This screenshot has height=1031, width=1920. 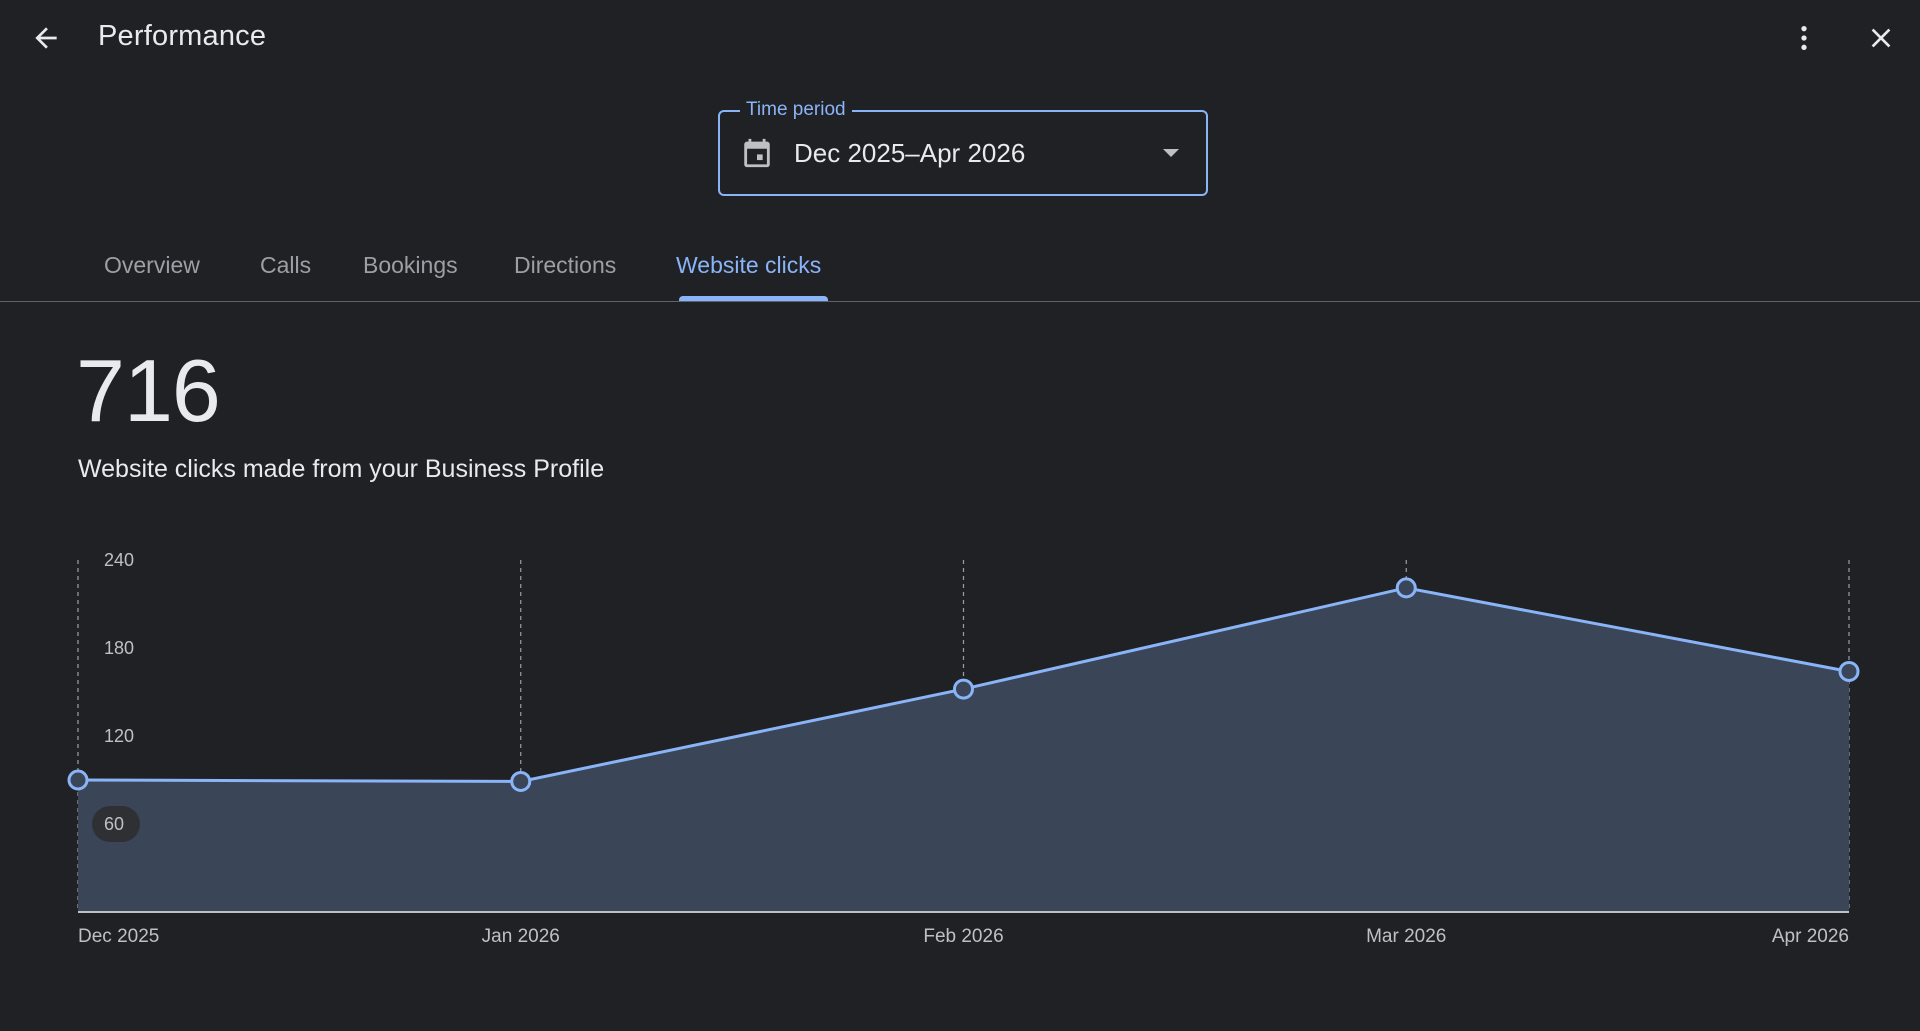 I want to click on tab-overview: Overview, so click(x=152, y=265).